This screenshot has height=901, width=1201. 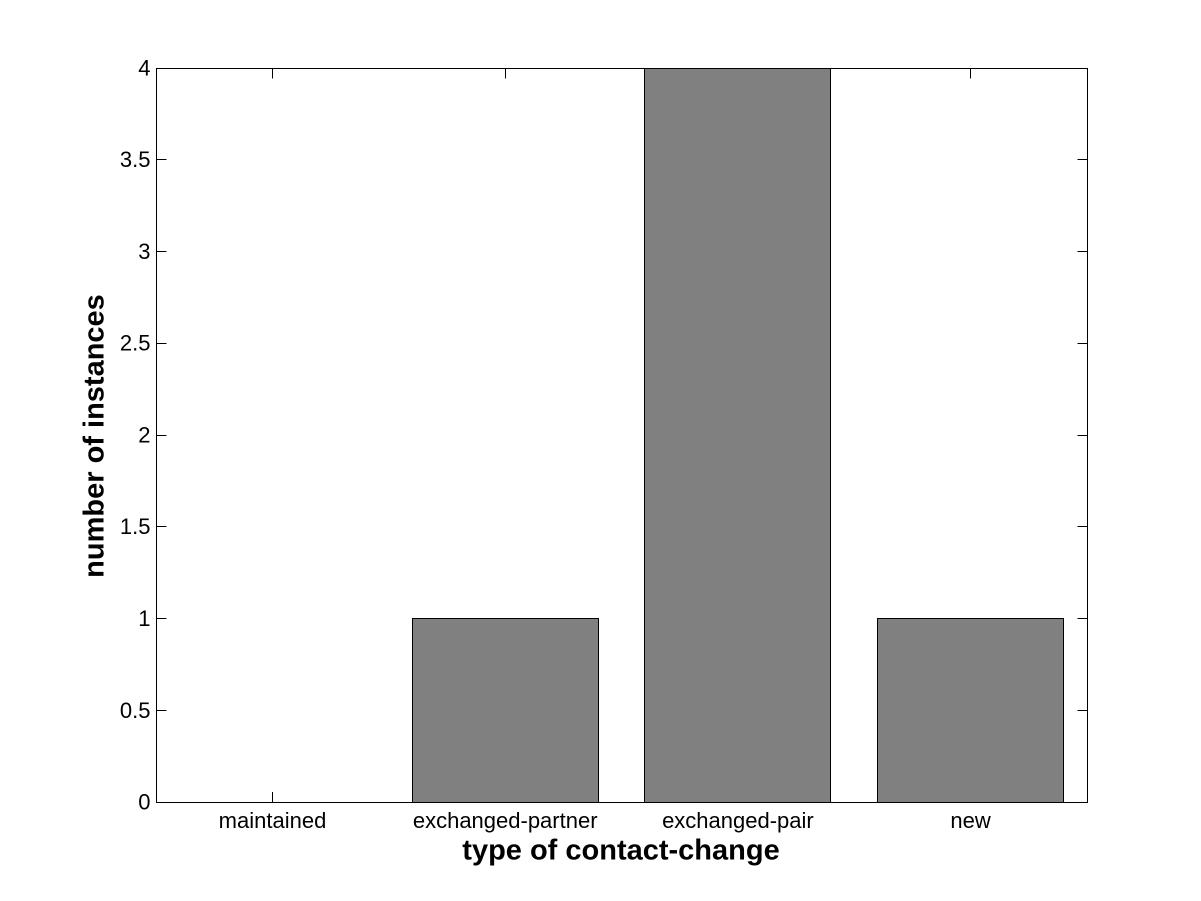 What do you see at coordinates (95, 436) in the screenshot?
I see `svg-text: number of instances` at bounding box center [95, 436].